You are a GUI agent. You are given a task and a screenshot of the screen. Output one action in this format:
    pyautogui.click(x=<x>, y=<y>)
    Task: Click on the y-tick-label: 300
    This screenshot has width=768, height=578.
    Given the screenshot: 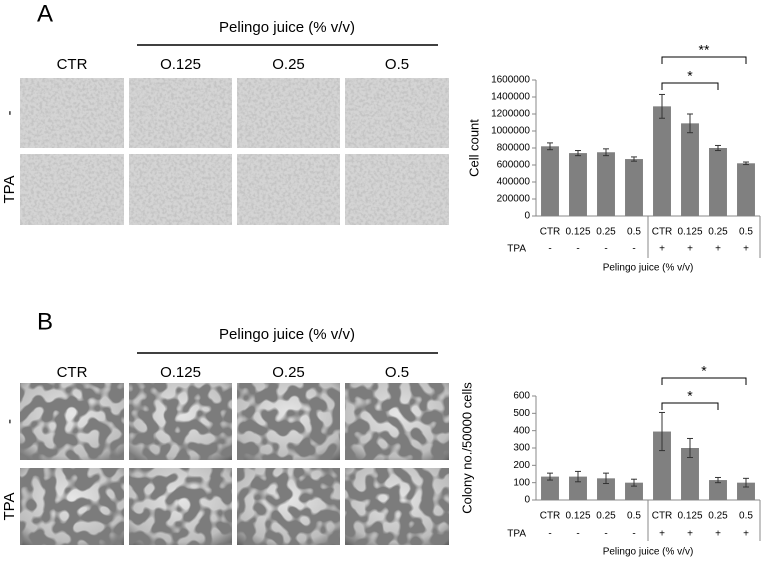 What is the action you would take?
    pyautogui.click(x=521, y=448)
    